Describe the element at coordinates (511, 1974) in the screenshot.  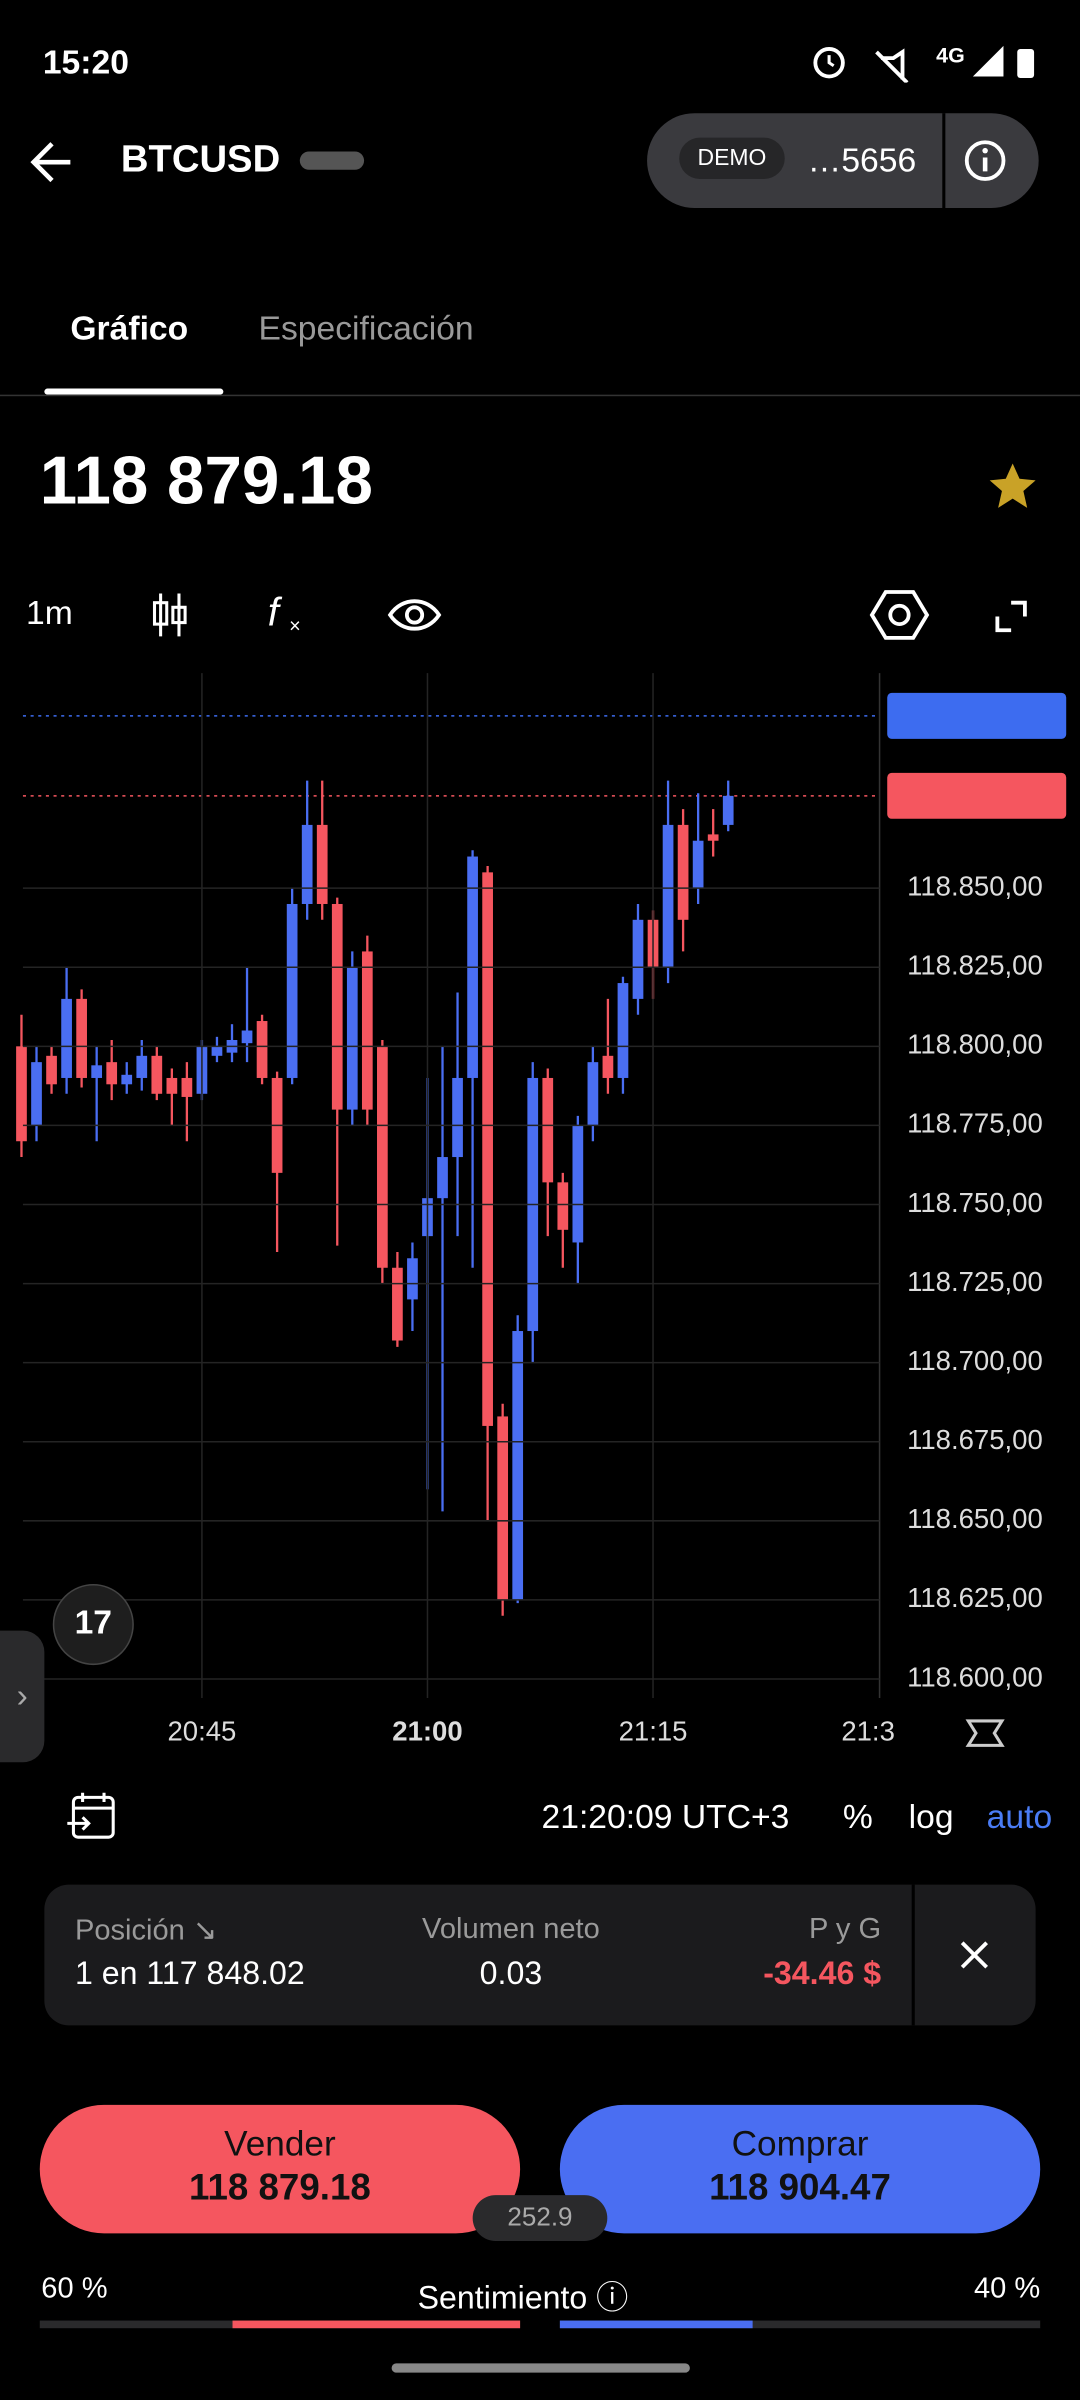
I see `volume-value: 0.03` at that location.